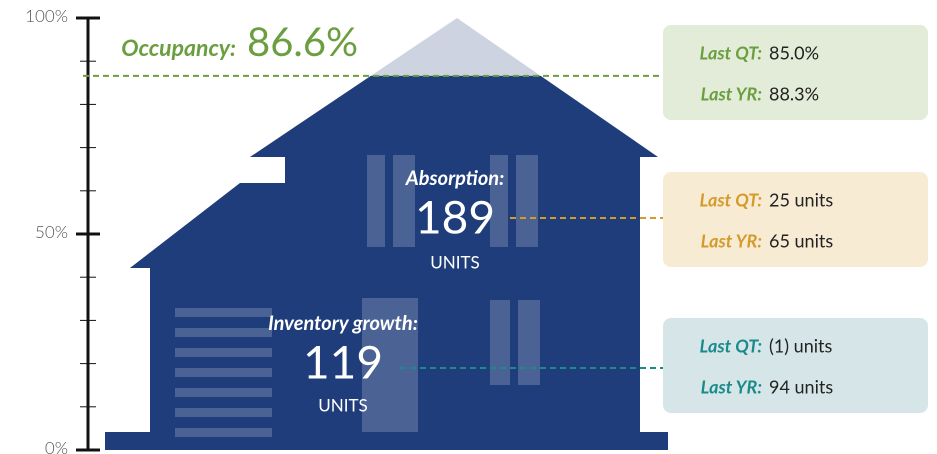 This screenshot has width=937, height=454. I want to click on metric-name: Occupancy:, so click(178, 47).